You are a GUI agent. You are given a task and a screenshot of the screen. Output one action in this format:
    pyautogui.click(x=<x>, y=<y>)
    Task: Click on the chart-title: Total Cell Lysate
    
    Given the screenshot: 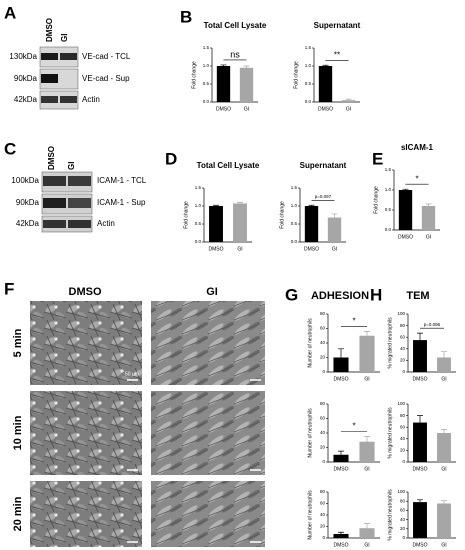 What is the action you would take?
    pyautogui.click(x=235, y=25)
    